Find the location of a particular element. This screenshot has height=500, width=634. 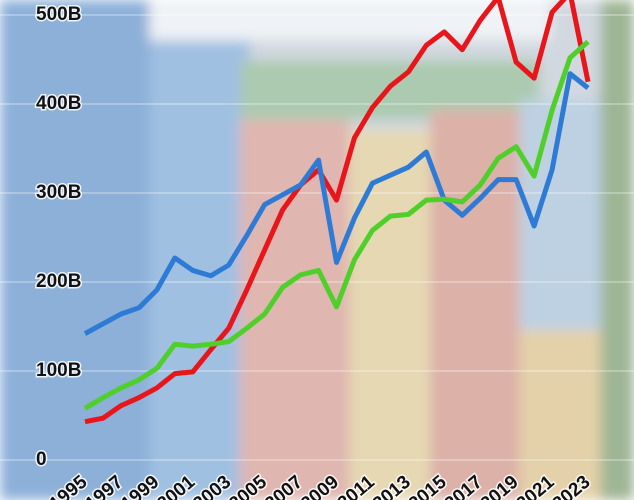

y-tick-label: 500B is located at coordinates (58, 14).